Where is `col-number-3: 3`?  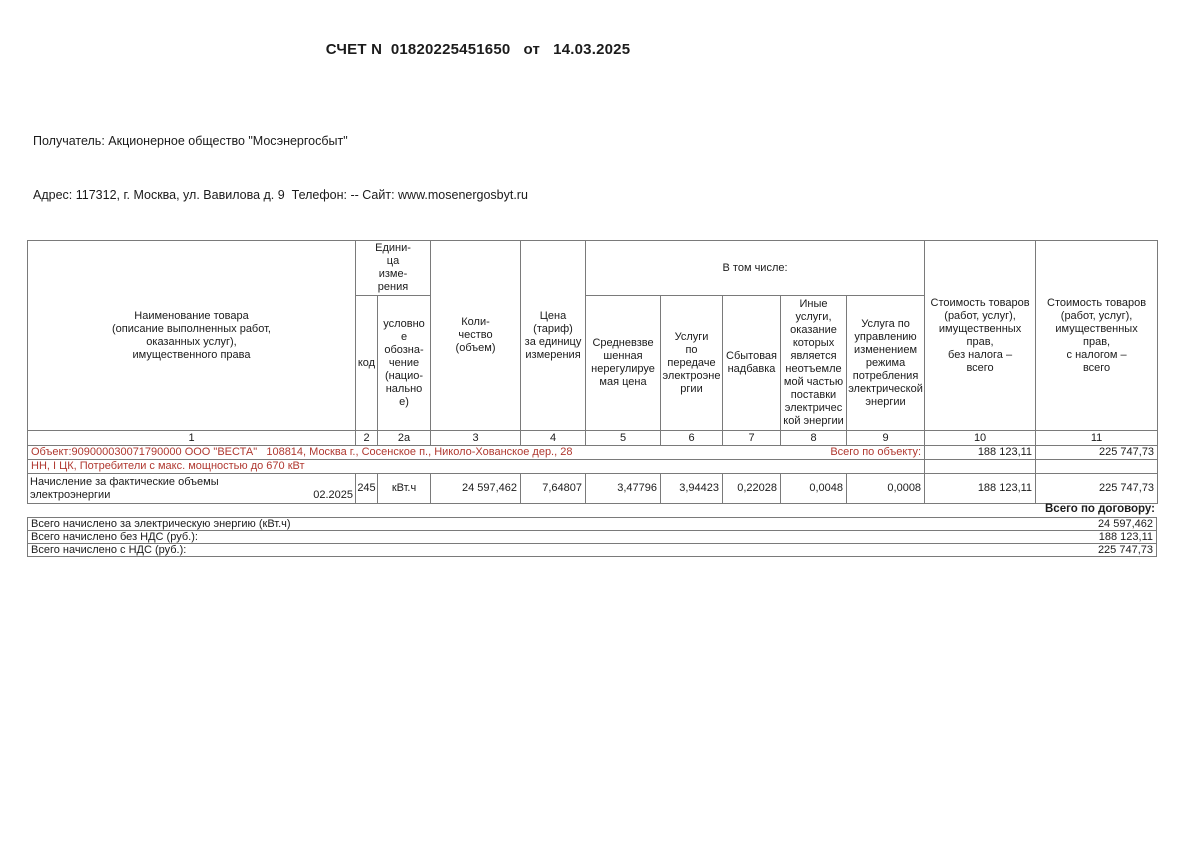
col-number-3: 3 is located at coordinates (476, 438).